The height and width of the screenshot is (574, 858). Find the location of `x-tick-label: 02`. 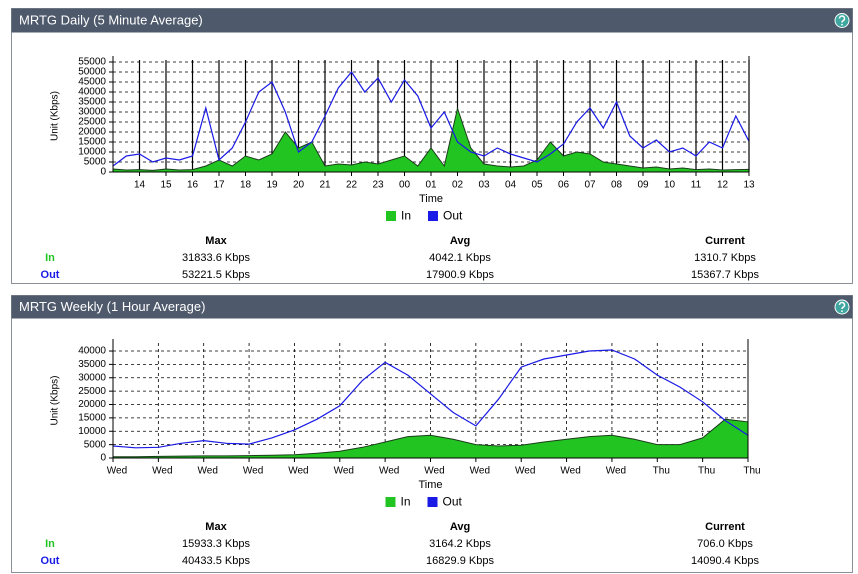

x-tick-label: 02 is located at coordinates (458, 185).